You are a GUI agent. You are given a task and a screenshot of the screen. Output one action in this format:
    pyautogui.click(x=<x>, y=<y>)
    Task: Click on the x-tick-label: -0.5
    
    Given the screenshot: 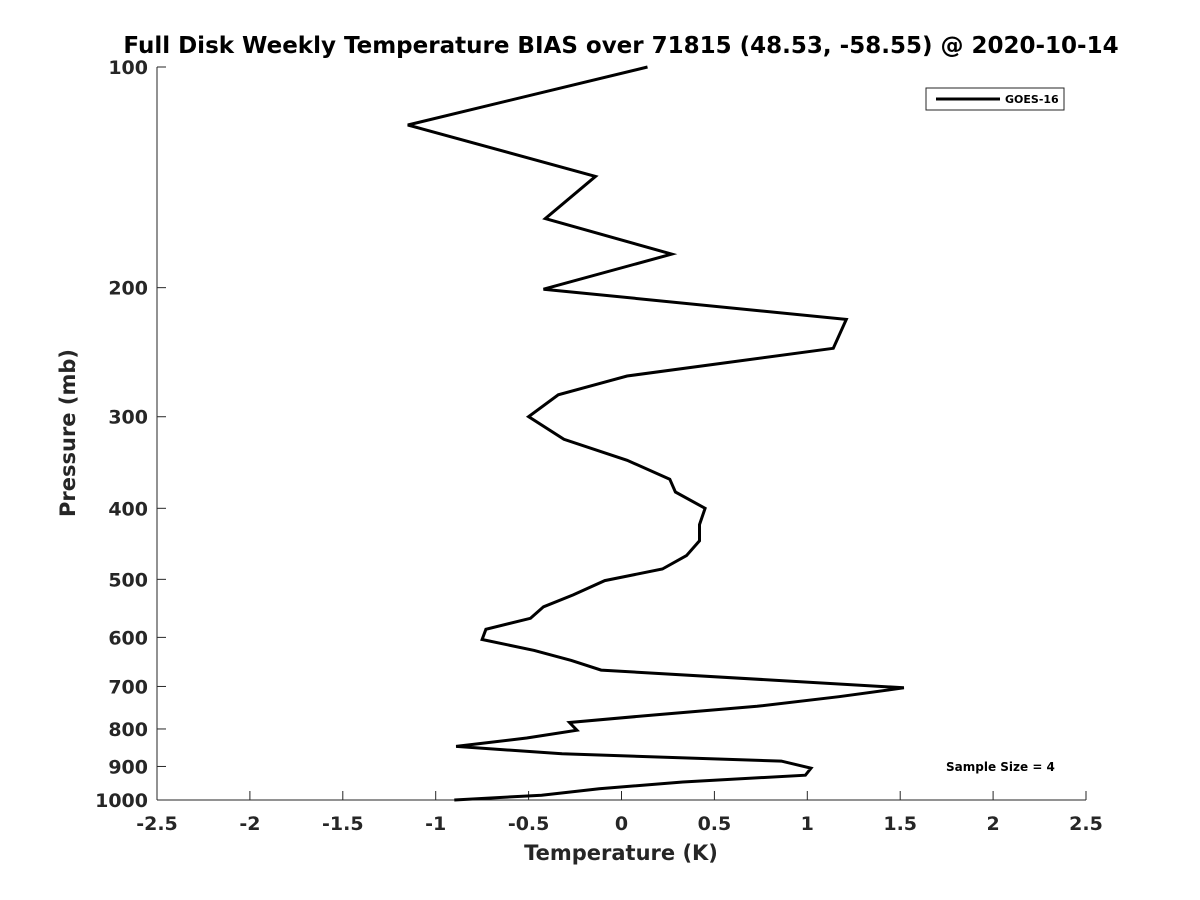 What is the action you would take?
    pyautogui.click(x=529, y=824)
    